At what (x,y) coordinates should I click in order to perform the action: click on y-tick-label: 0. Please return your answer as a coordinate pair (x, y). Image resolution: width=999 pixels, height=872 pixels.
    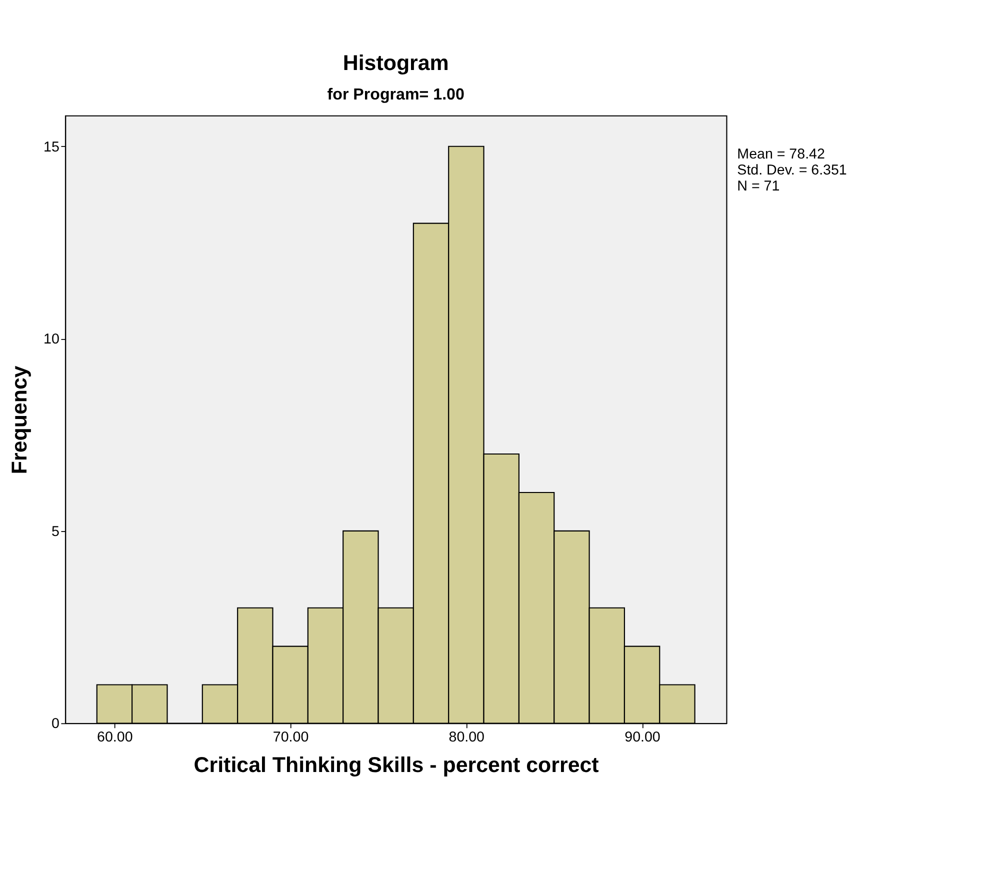
    Looking at the image, I should click on (55, 724).